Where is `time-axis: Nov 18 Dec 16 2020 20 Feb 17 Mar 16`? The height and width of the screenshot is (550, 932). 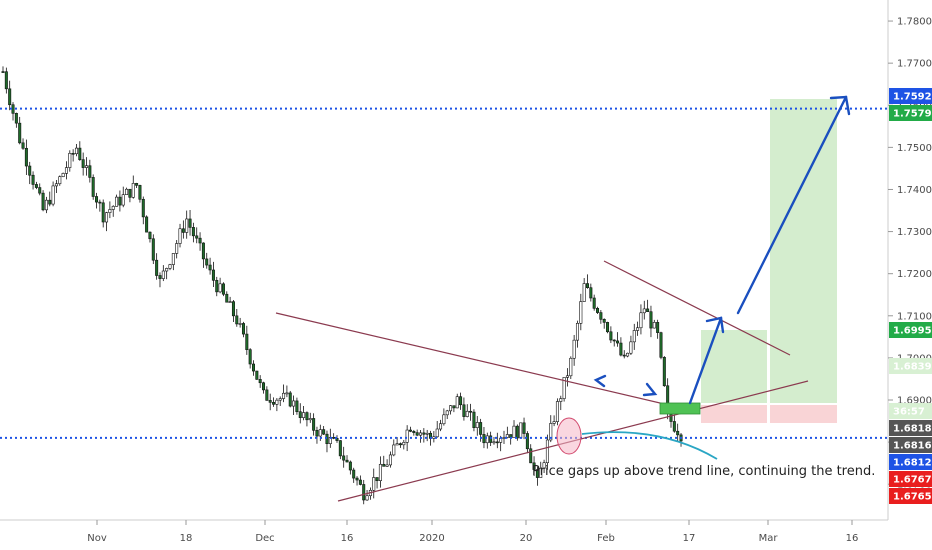 time-axis: Nov 18 Dec 16 2020 20 Feb 17 Mar 16 is located at coordinates (472, 532).